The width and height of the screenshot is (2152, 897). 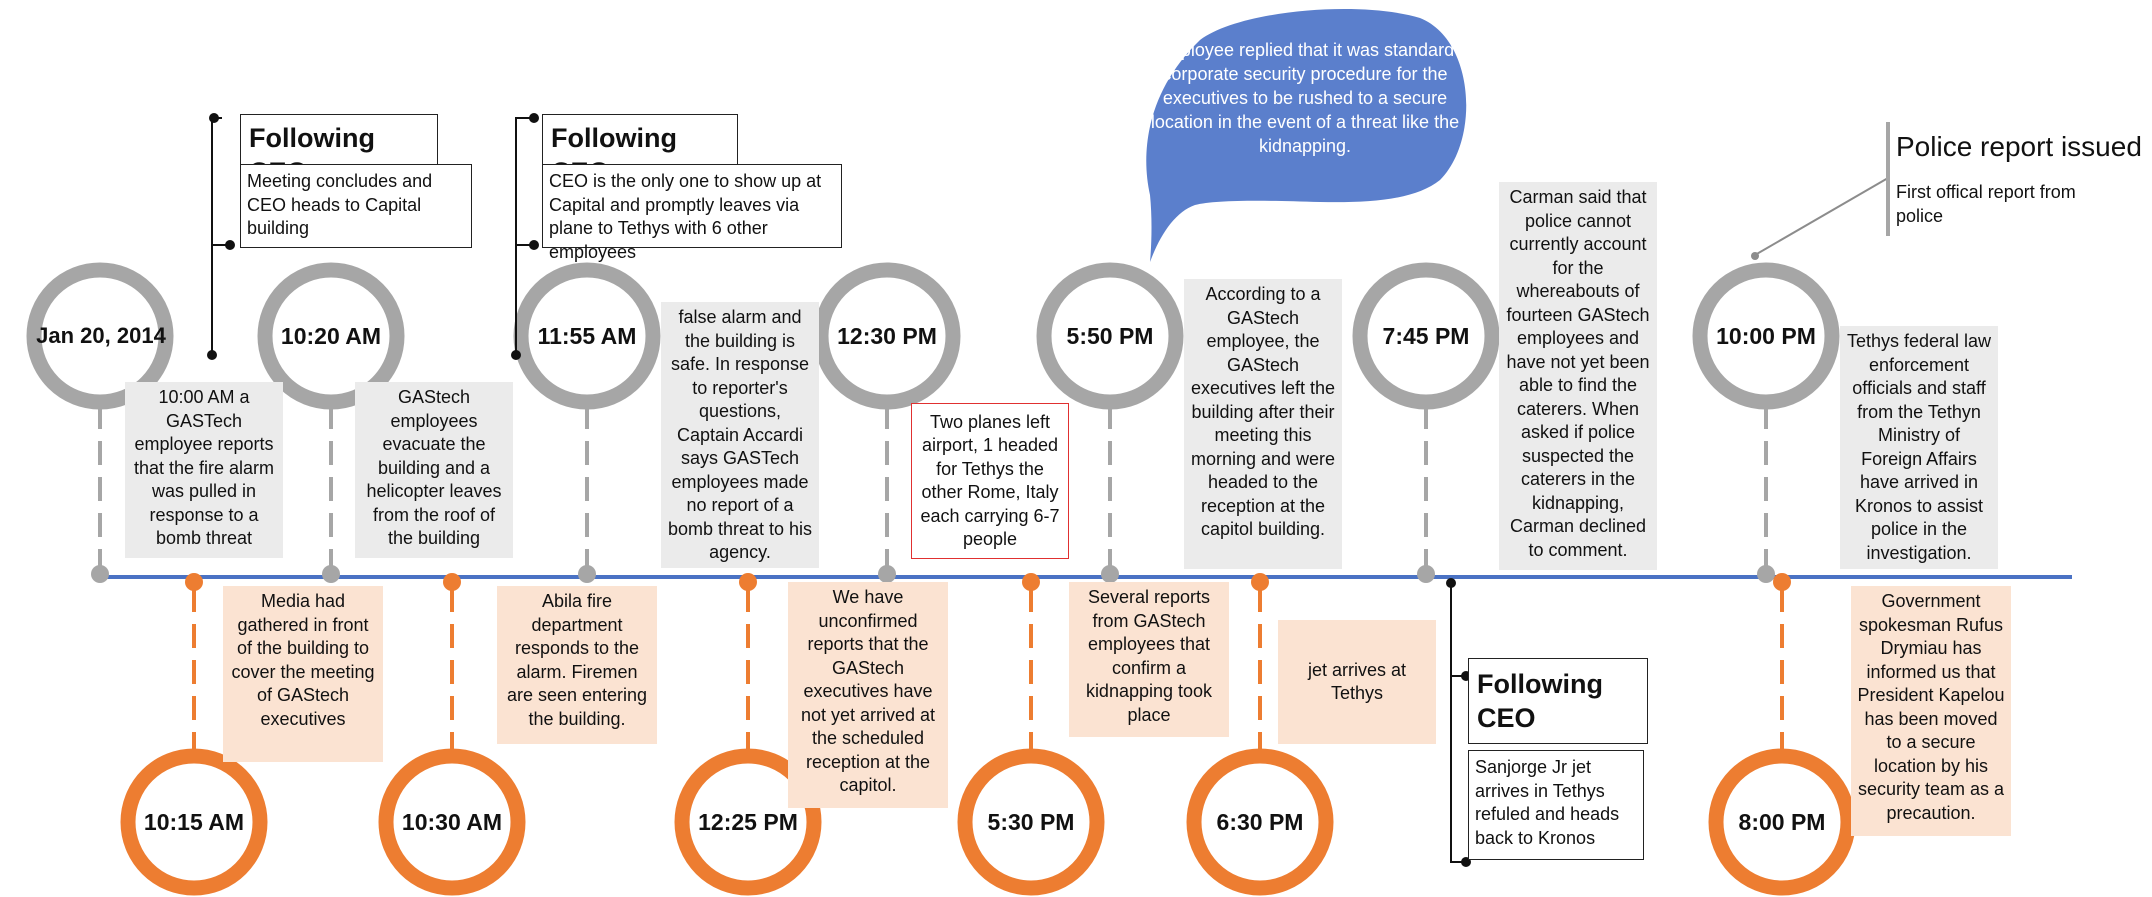 I want to click on event-time-label: Jan 20, 2014, so click(x=101, y=335).